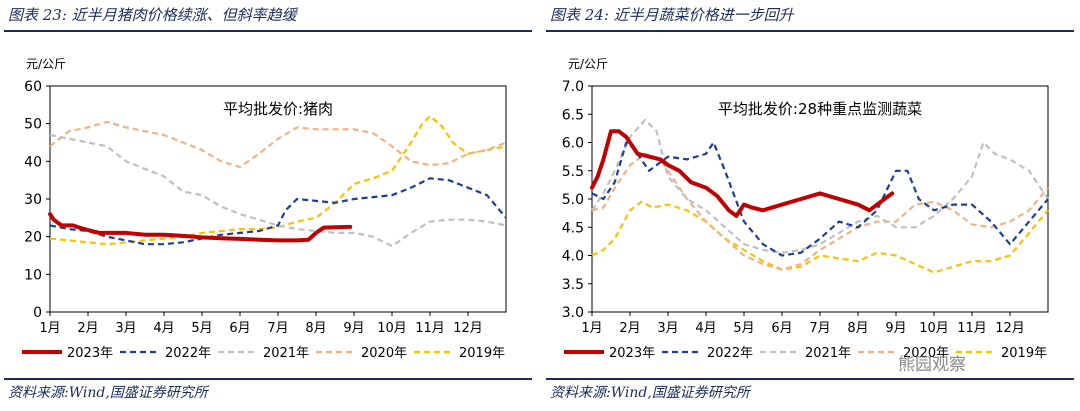  Describe the element at coordinates (932, 365) in the screenshot. I see `watermark: 熊园观察` at that location.